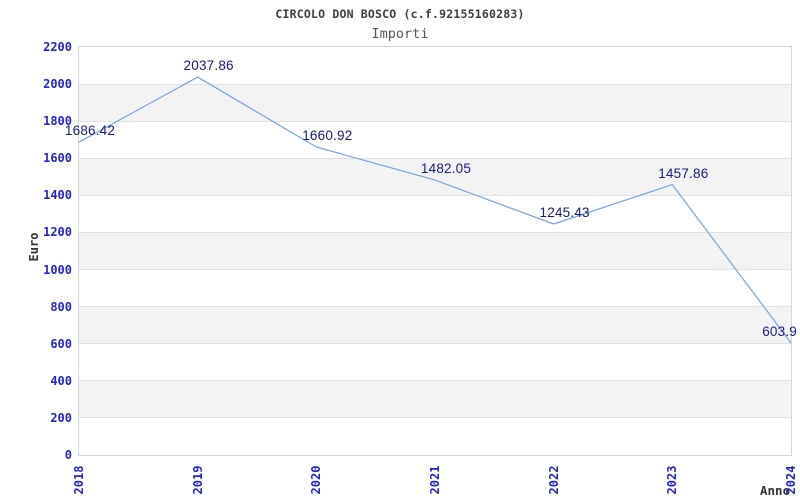 This screenshot has width=800, height=500. I want to click on x-axis-tick-label: 2024, so click(791, 480).